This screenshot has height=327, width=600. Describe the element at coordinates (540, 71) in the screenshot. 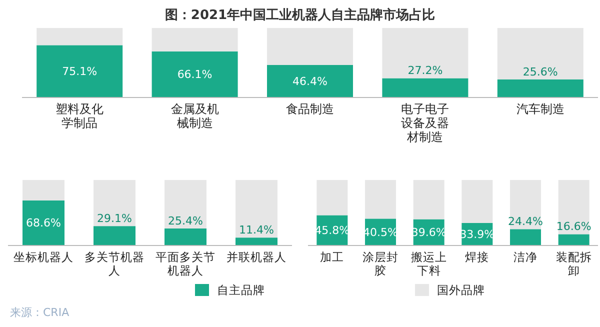

I see `data-label: 25.6%` at that location.